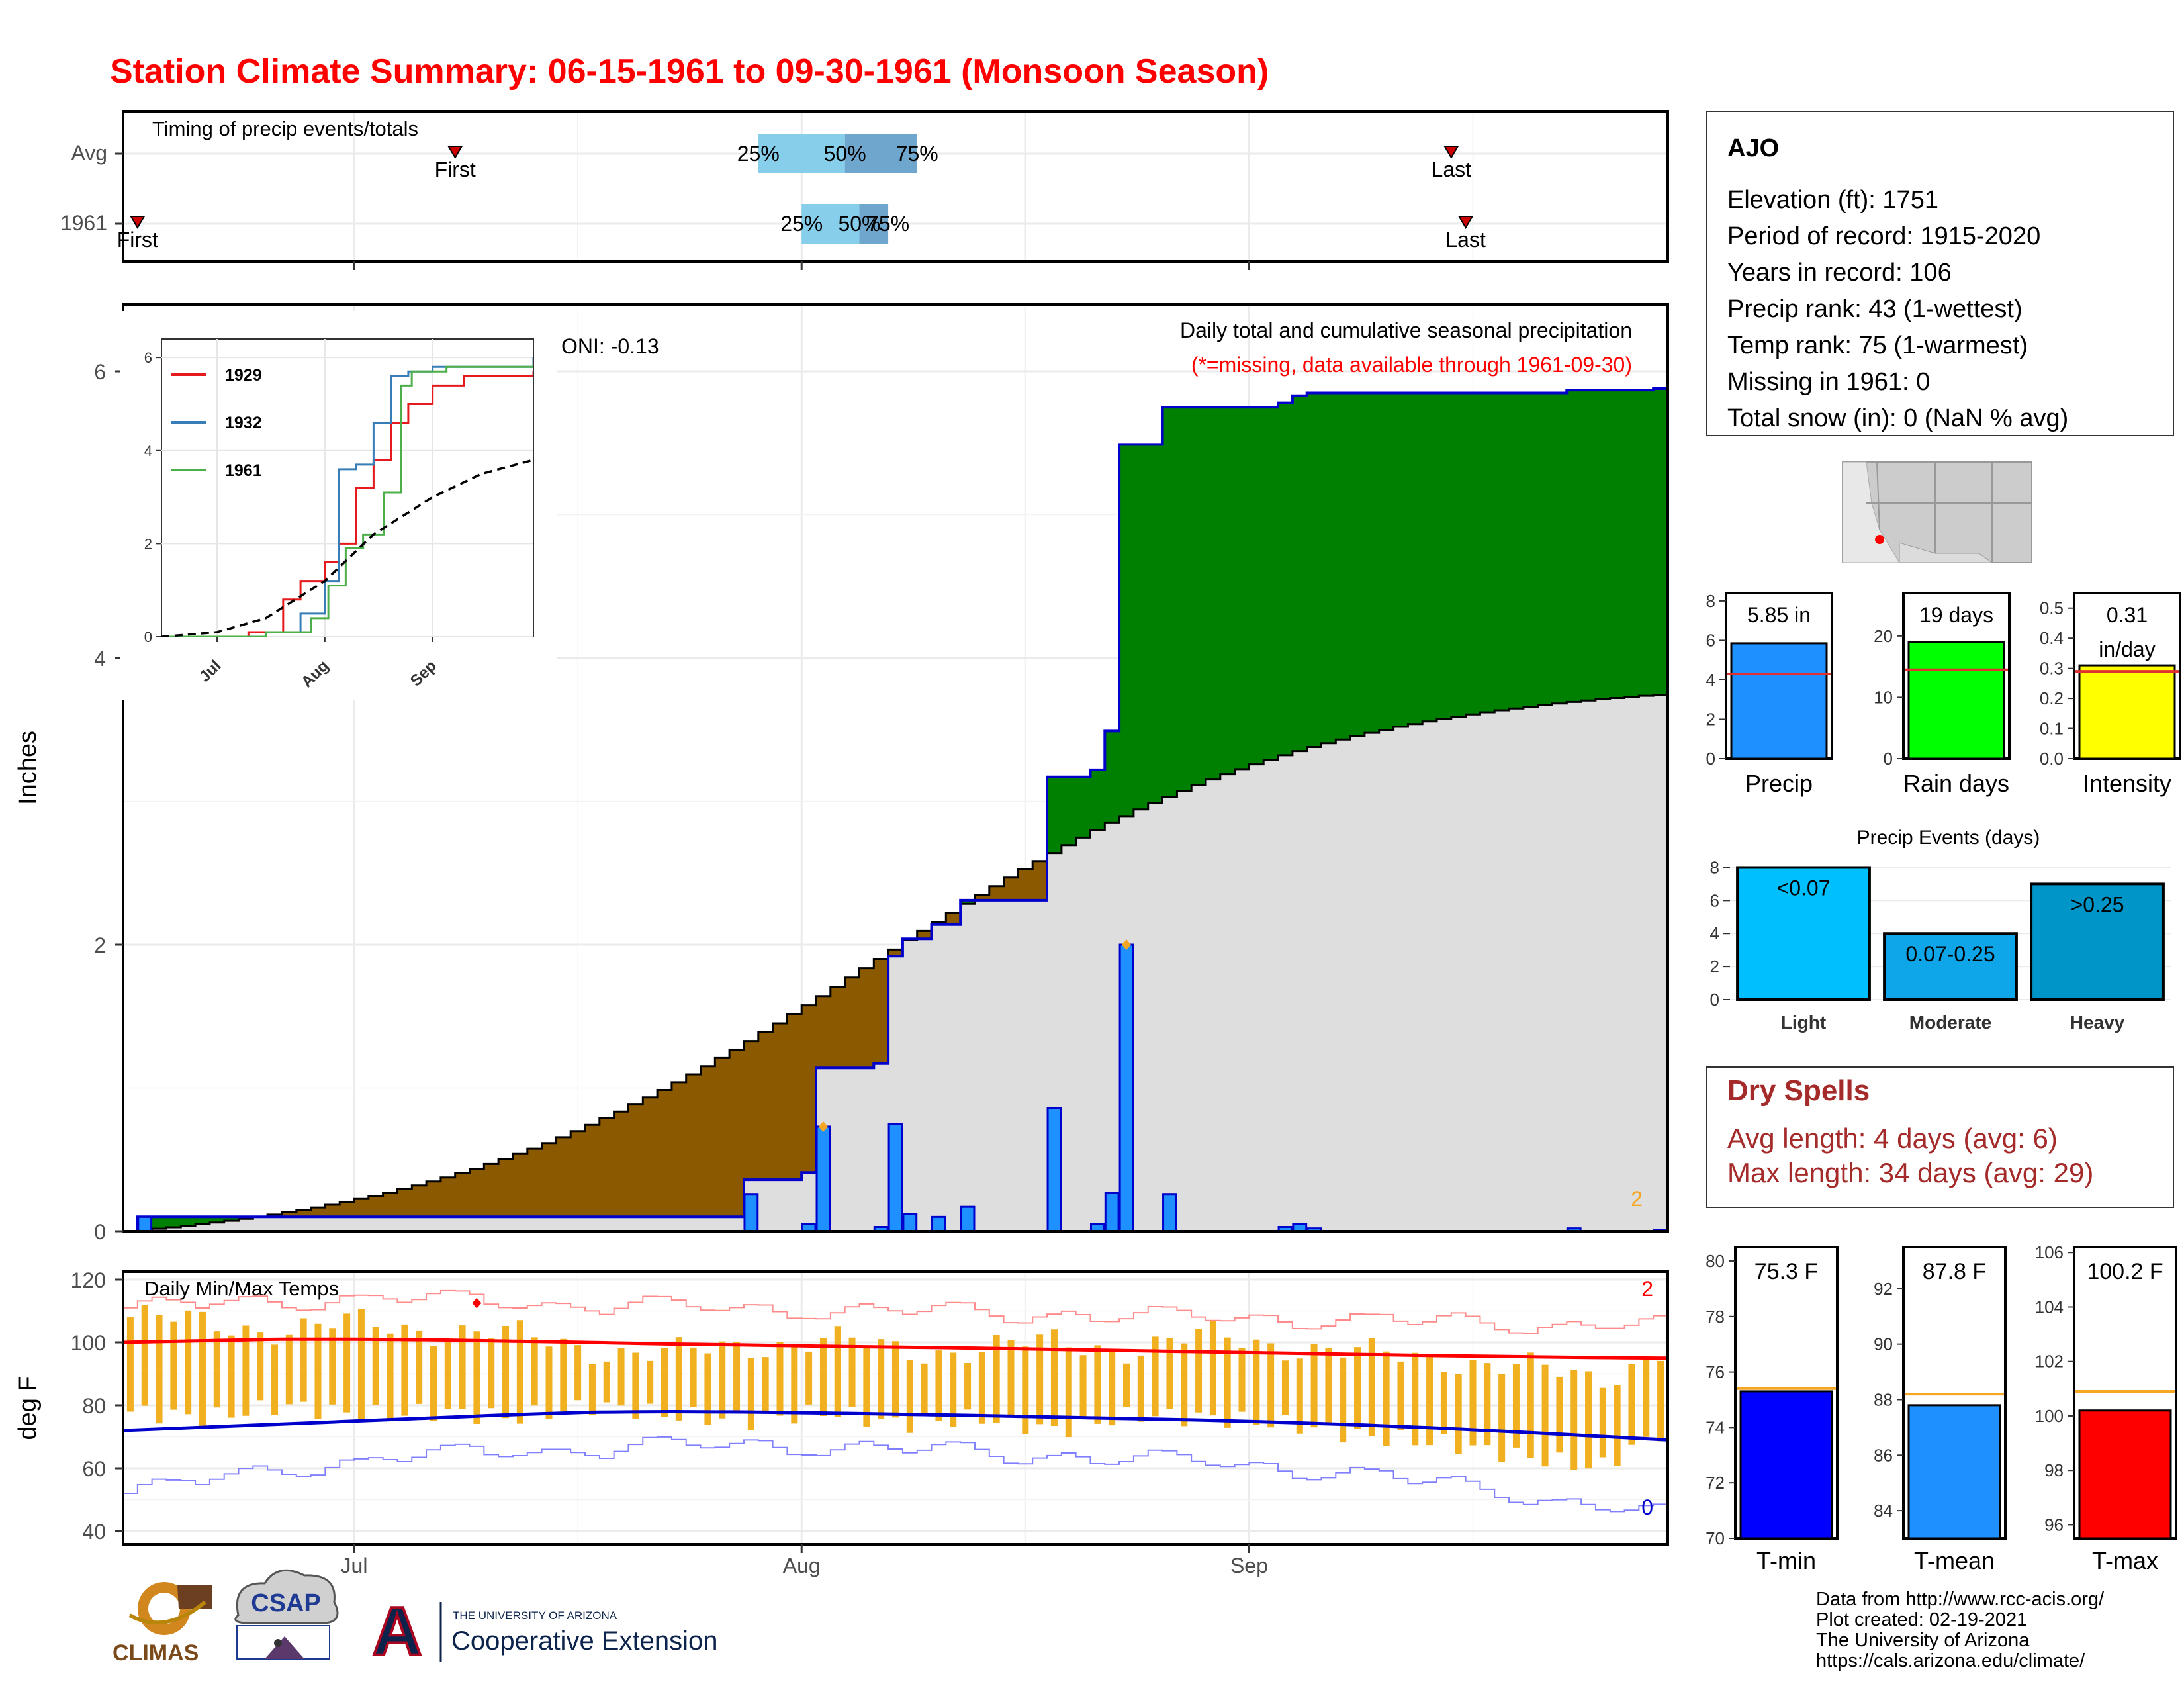  I want to click on value-label: 0.31, so click(2127, 615).